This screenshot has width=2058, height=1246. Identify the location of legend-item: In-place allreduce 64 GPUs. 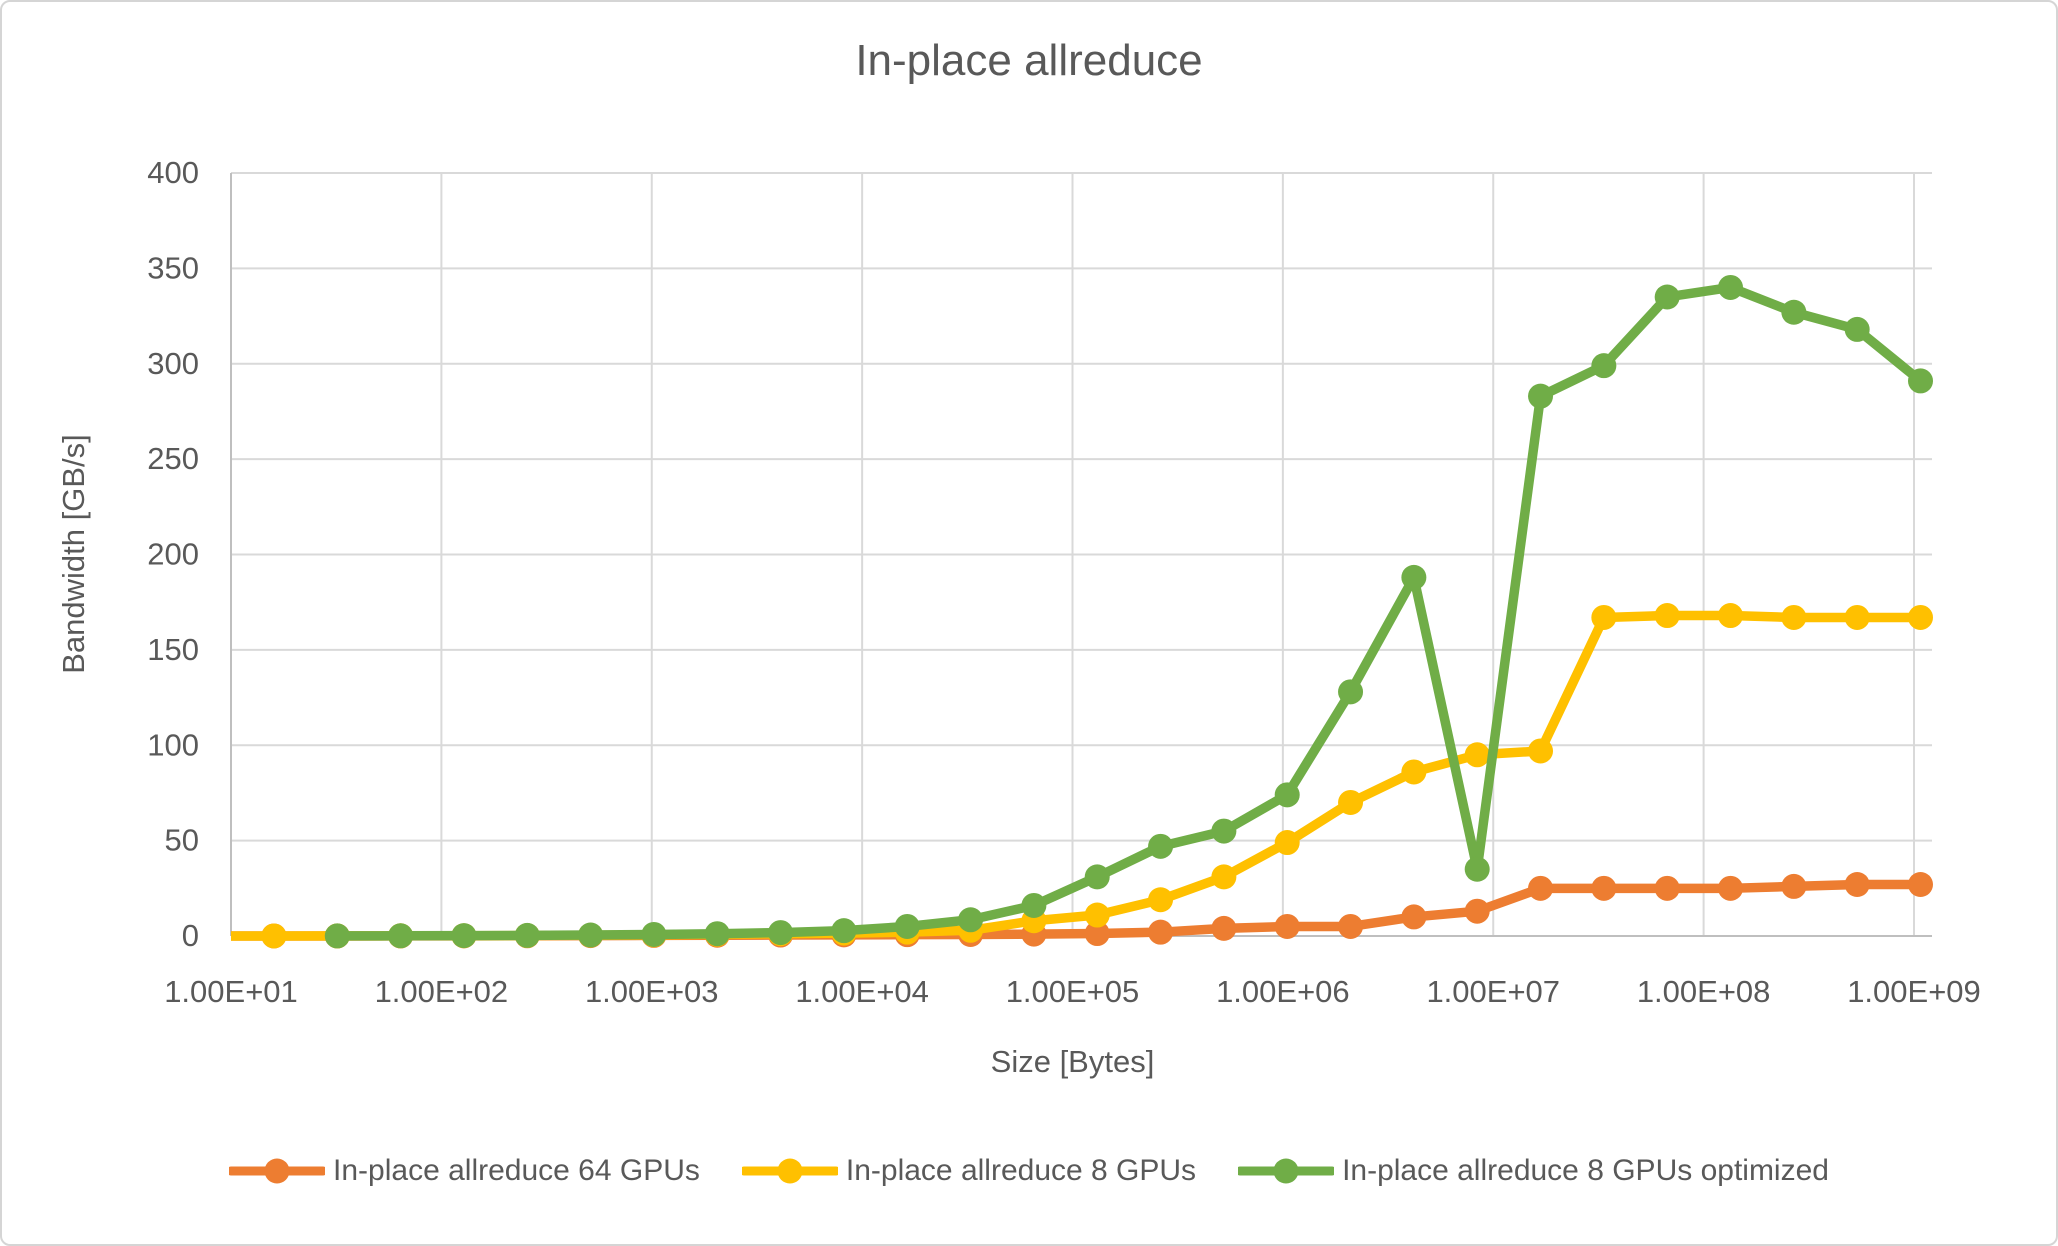
(464, 1171).